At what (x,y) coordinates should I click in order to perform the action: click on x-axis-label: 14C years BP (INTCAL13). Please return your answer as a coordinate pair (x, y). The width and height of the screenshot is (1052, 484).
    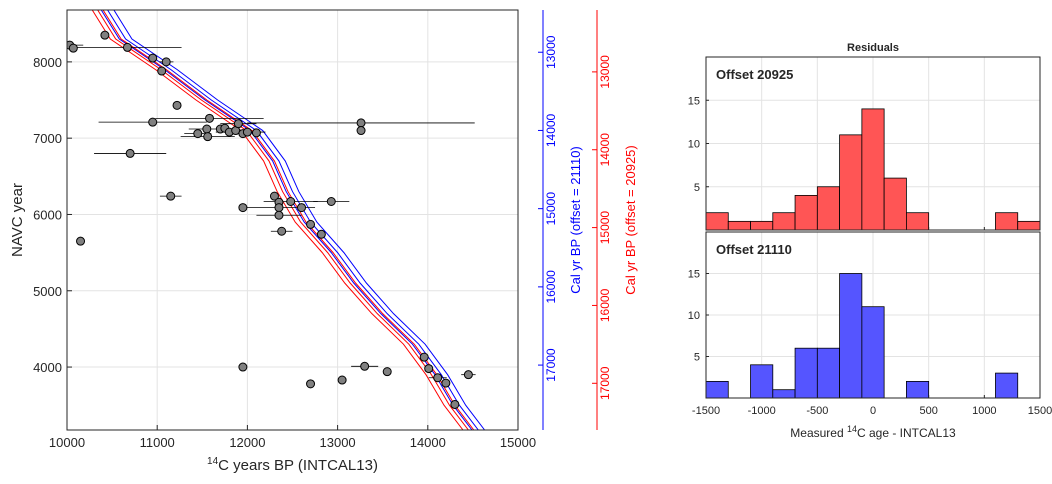
    Looking at the image, I should click on (292, 465).